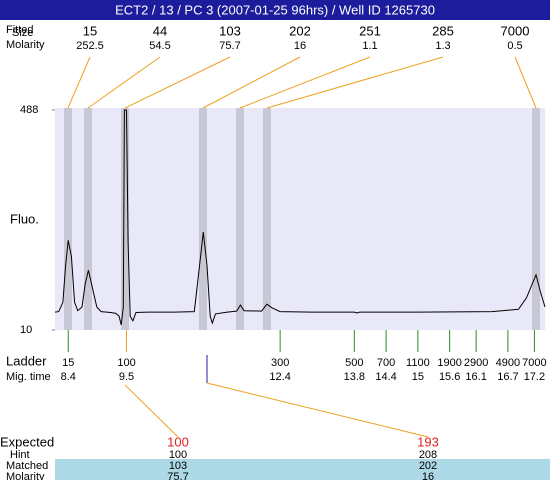 The image size is (550, 480). What do you see at coordinates (279, 377) in the screenshot?
I see `ladder-time: 12.4` at bounding box center [279, 377].